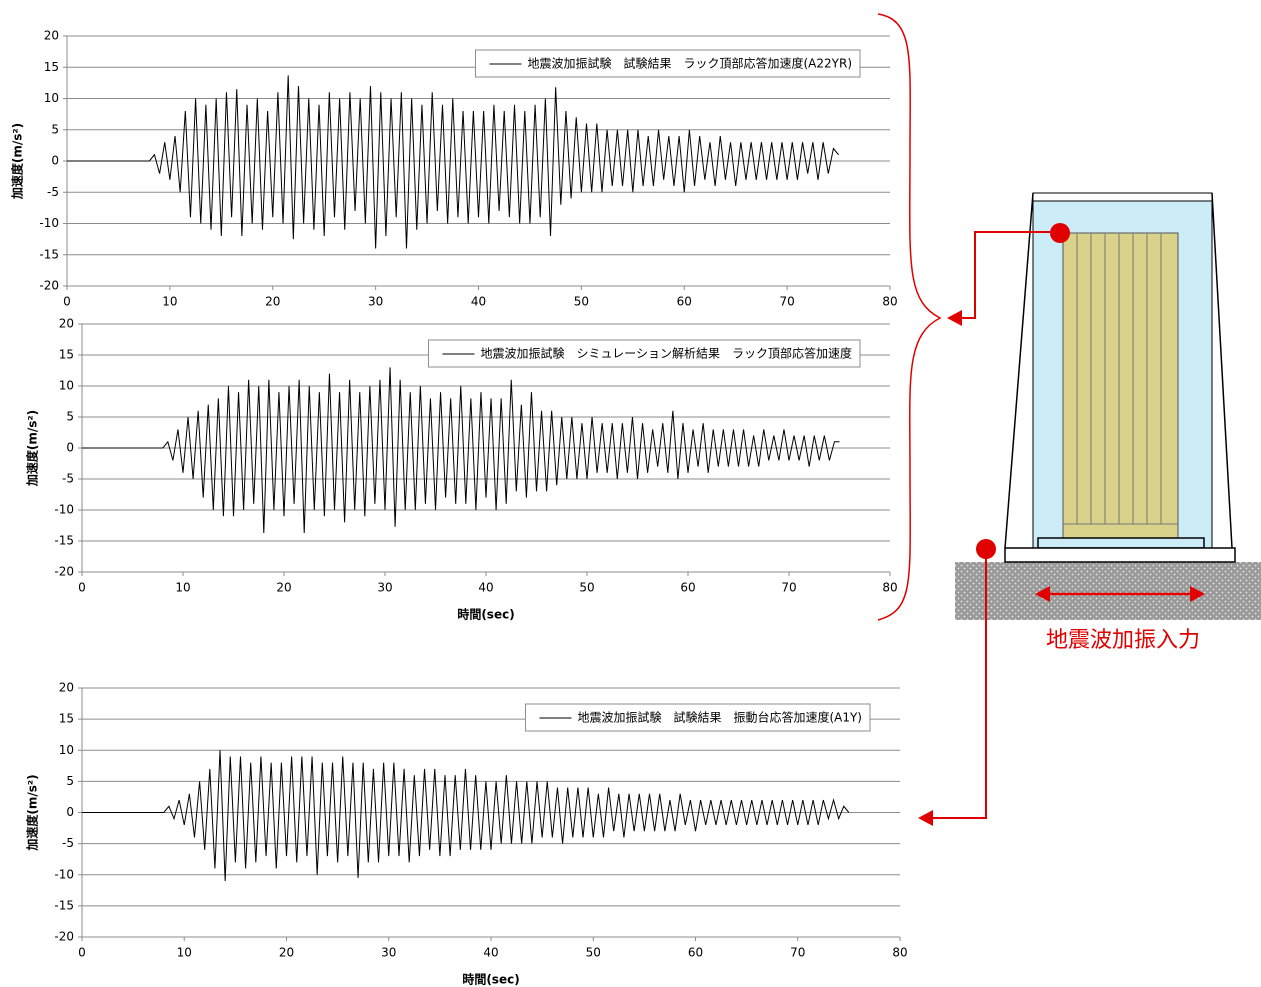  I want to click on rack-base, so click(1121, 543).